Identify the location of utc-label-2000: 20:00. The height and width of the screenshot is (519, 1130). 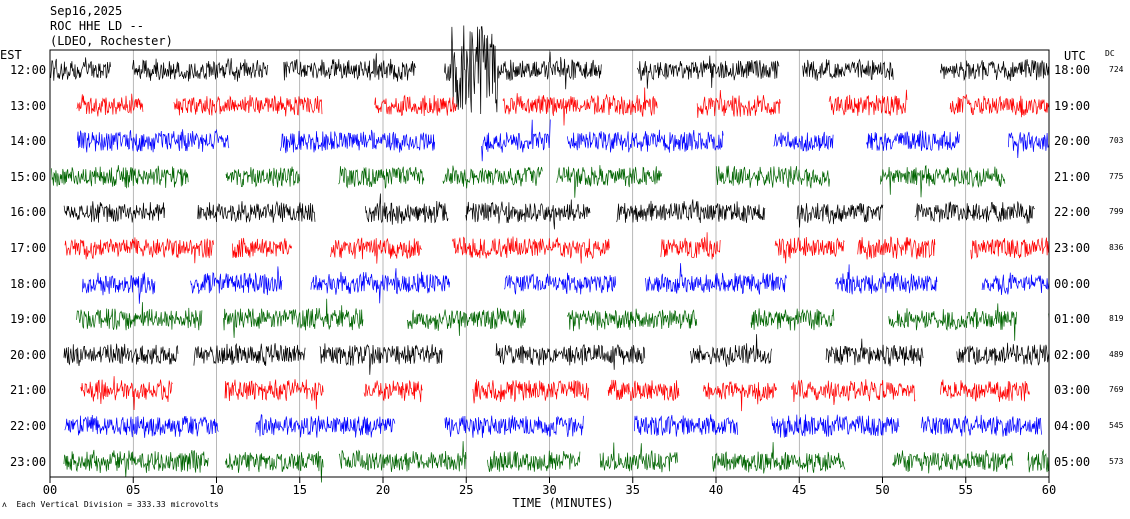
(1072, 141).